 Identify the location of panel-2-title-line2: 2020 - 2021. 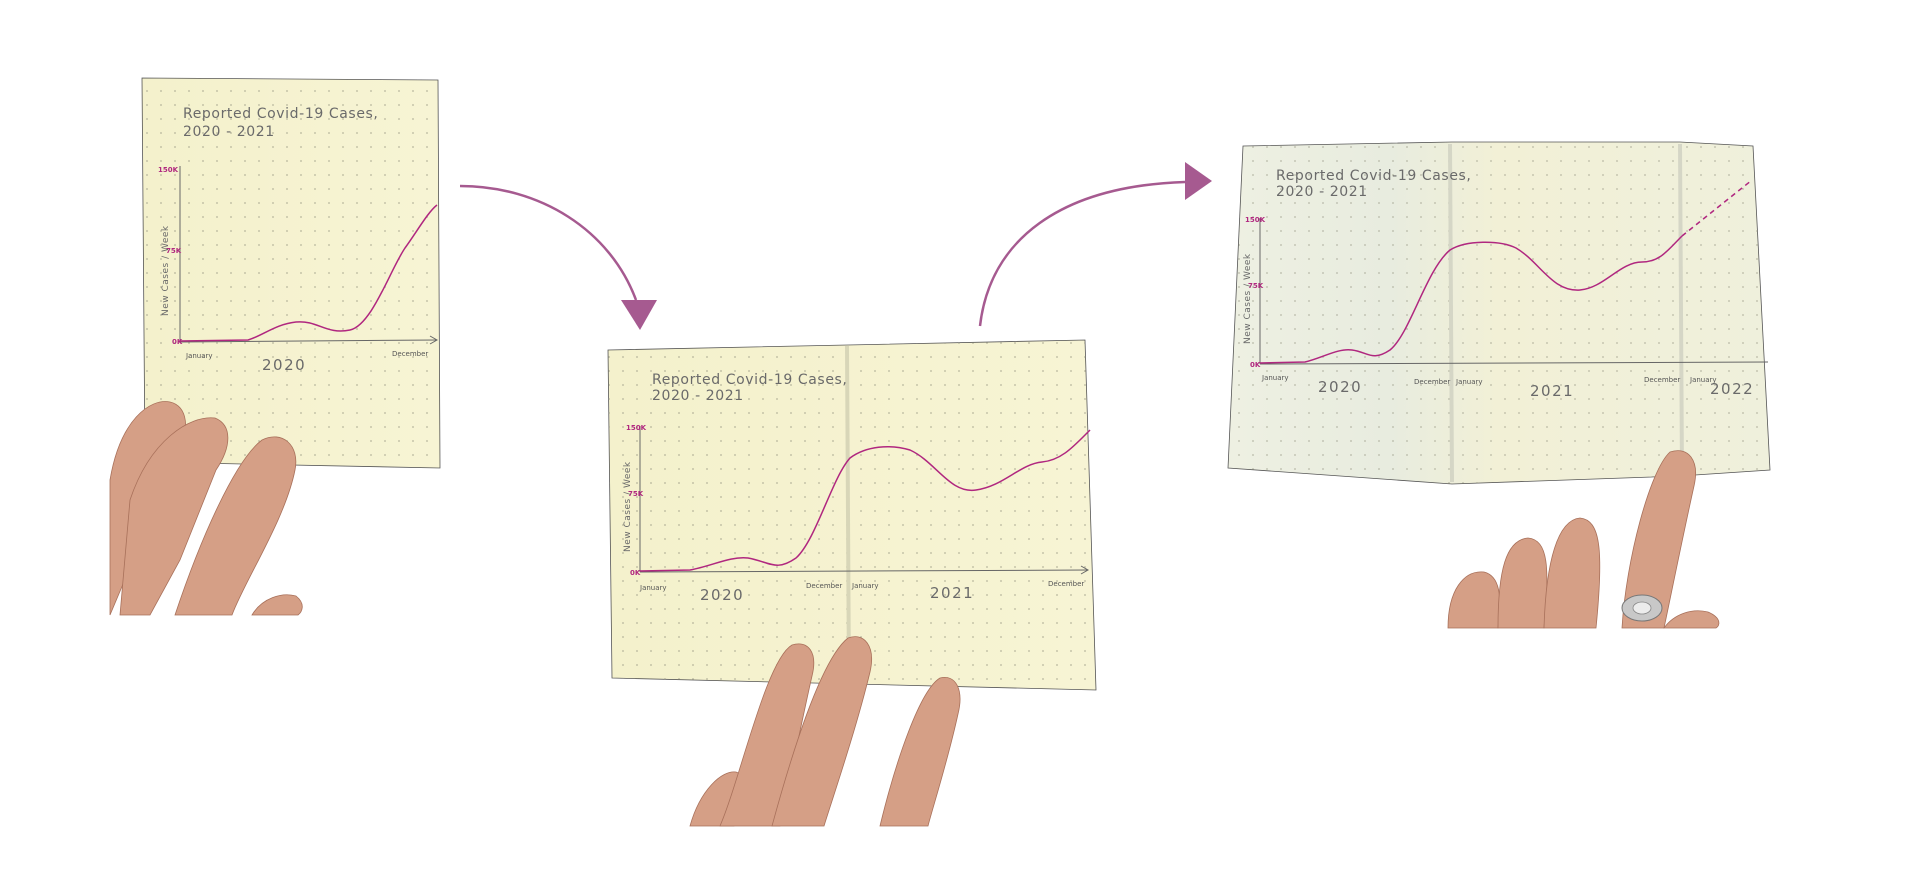
(698, 396).